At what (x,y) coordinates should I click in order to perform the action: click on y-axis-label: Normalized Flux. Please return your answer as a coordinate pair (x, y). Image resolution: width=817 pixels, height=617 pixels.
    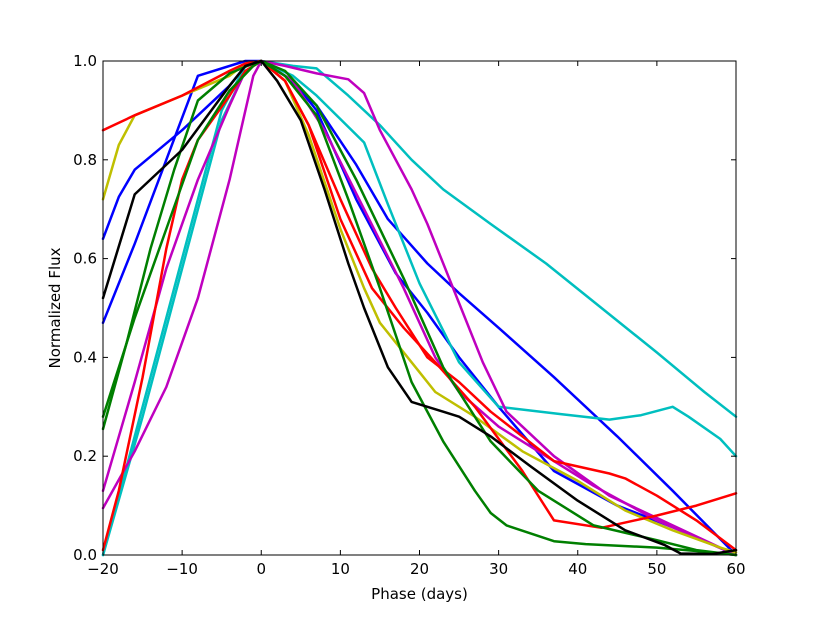
    Looking at the image, I should click on (55, 307).